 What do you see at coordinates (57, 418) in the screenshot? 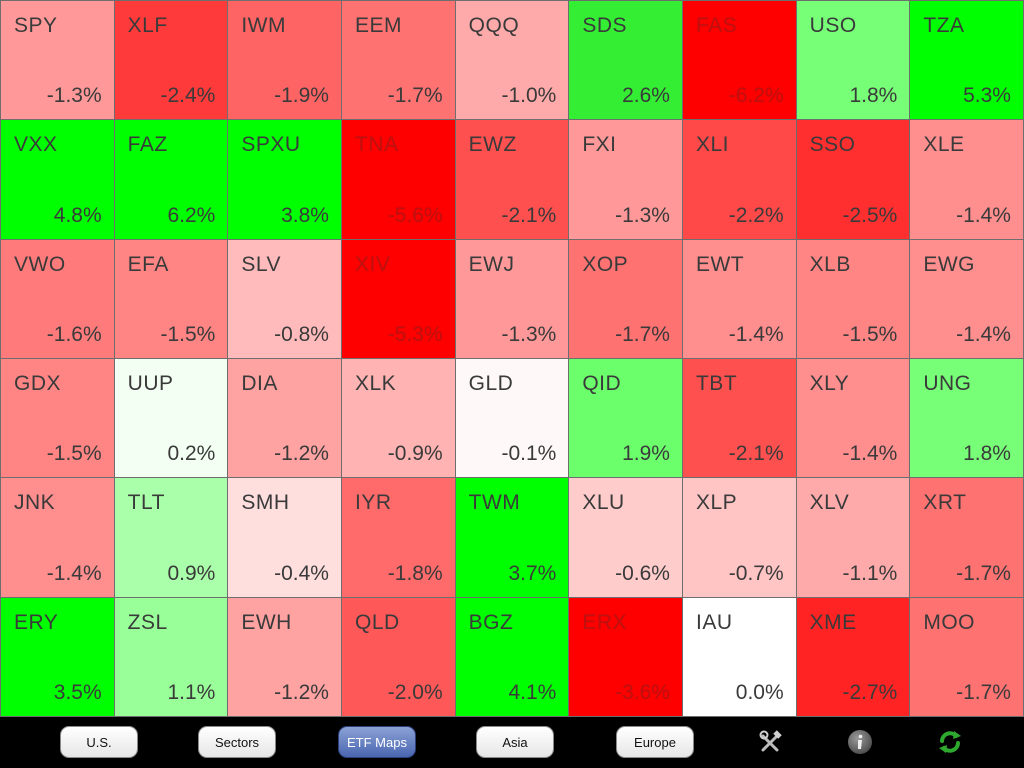
I see `tile-gdx: GDX -1.5%` at bounding box center [57, 418].